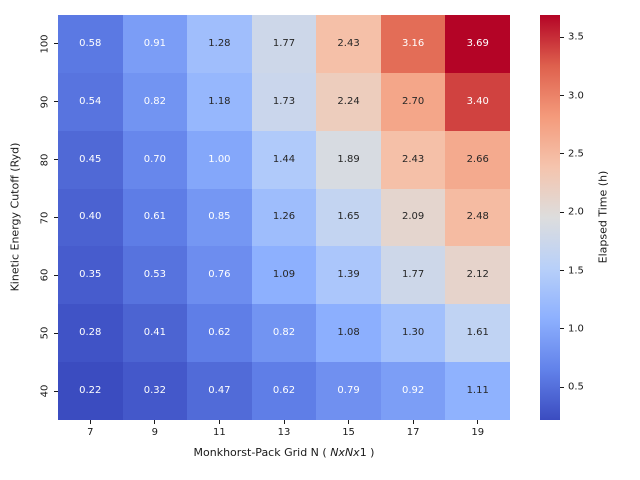 The image size is (640, 480). What do you see at coordinates (262, 452) in the screenshot?
I see `x-axis-label-regular: Monkhorst-Pack Grid N (` at bounding box center [262, 452].